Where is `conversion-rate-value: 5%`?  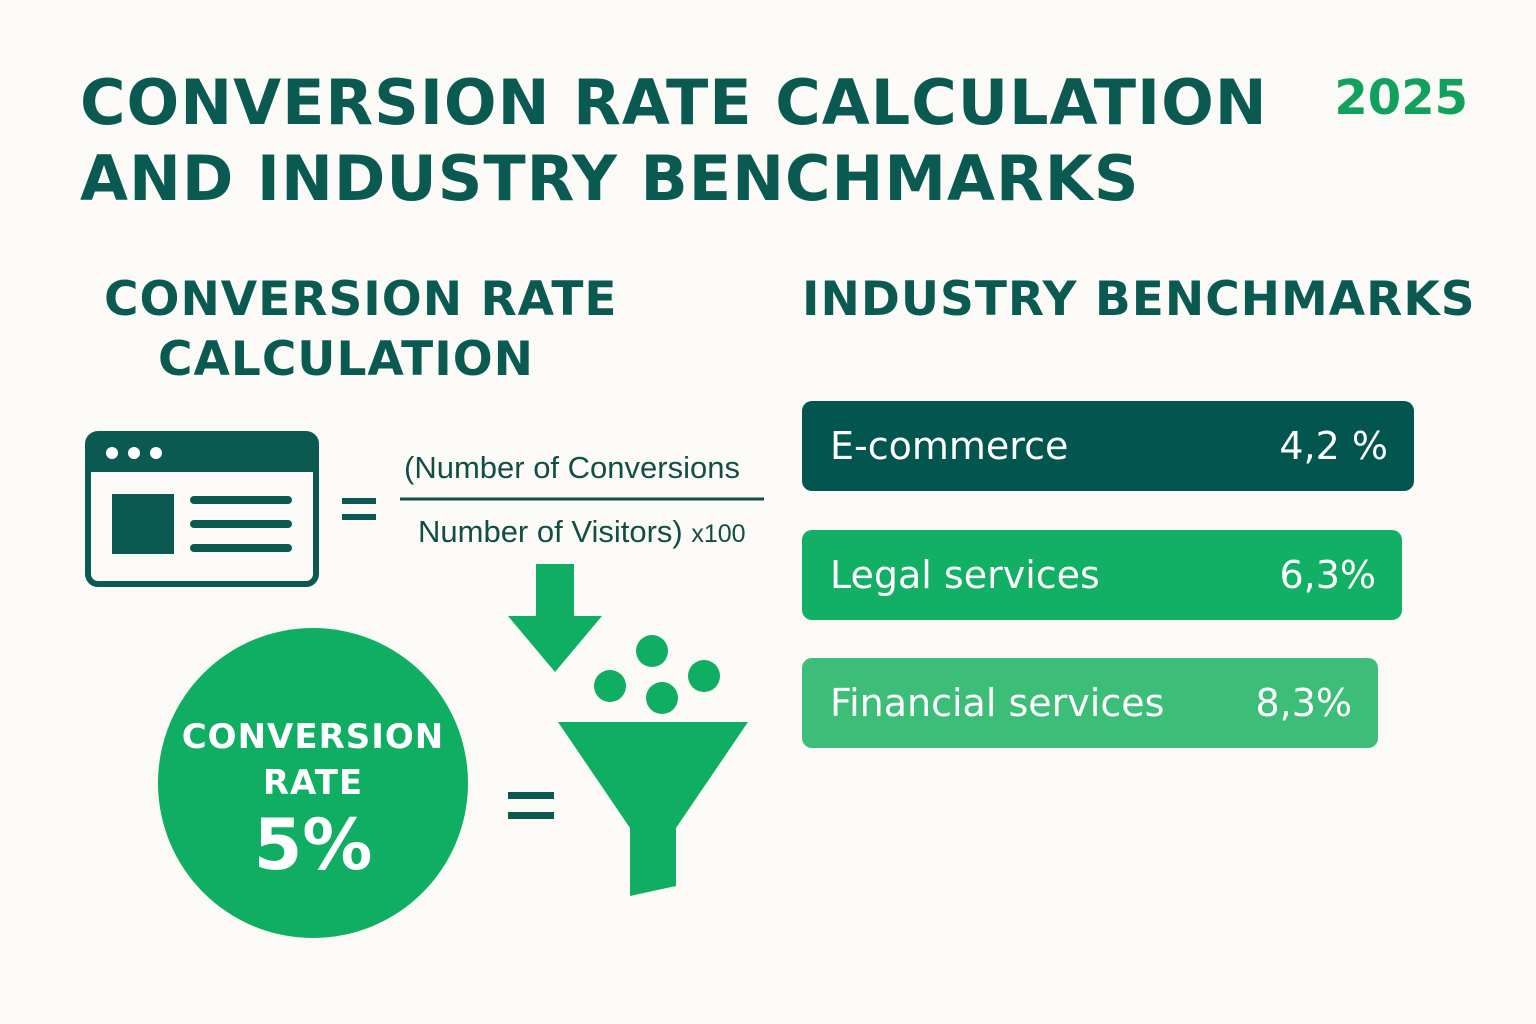 conversion-rate-value: 5% is located at coordinates (313, 845).